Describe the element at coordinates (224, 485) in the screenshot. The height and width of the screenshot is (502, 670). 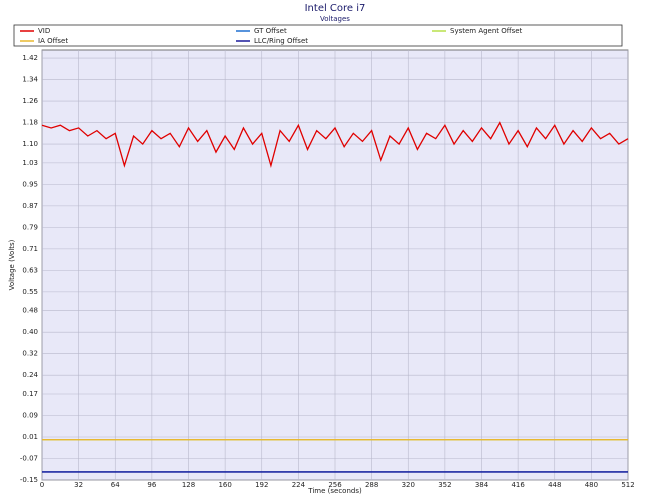
I see `x-tick-label: 160` at that location.